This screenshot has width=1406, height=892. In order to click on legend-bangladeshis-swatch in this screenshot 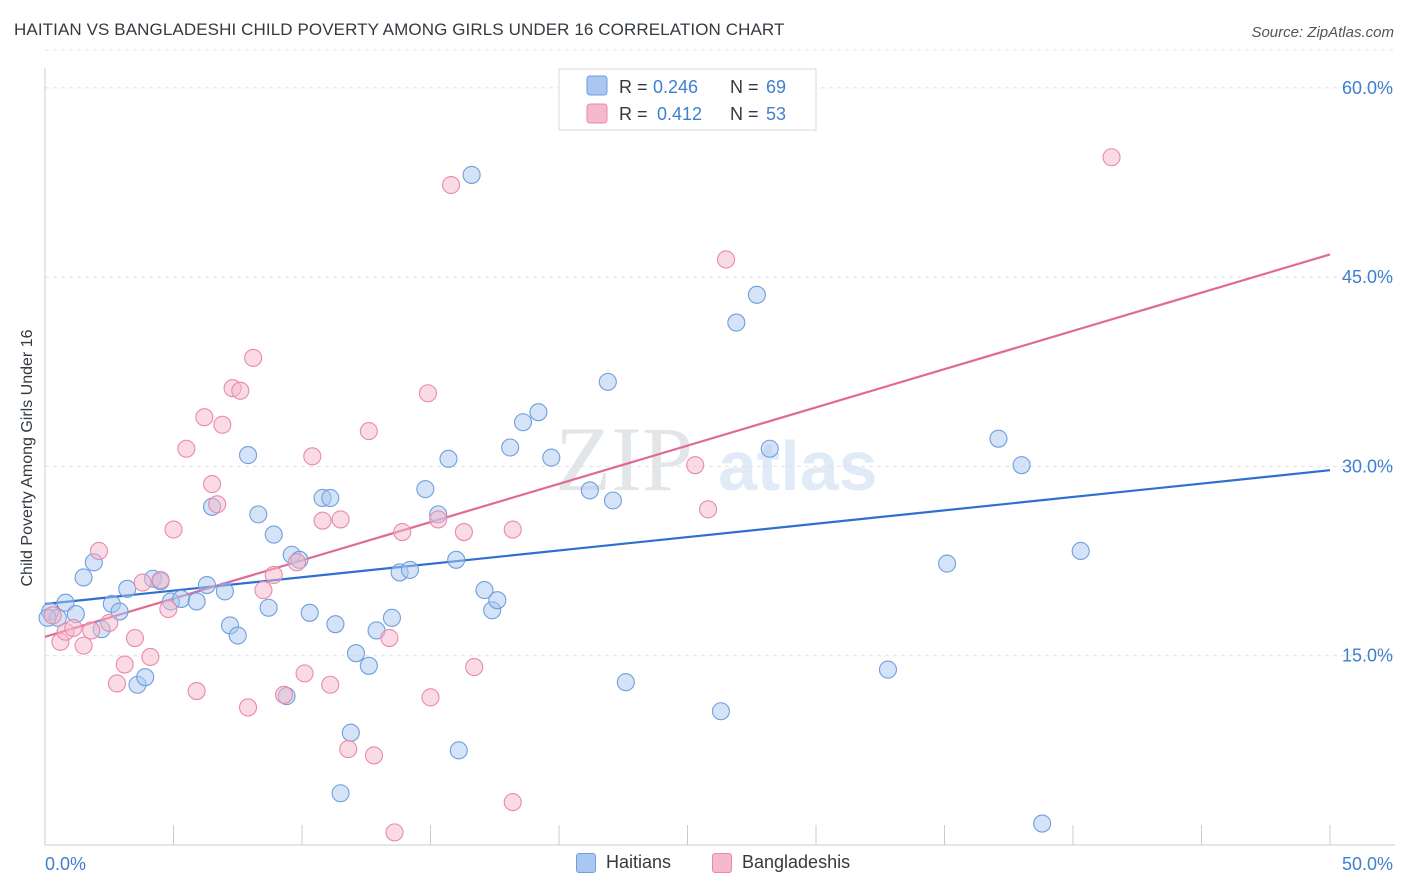, I will do `click(597, 113)`.